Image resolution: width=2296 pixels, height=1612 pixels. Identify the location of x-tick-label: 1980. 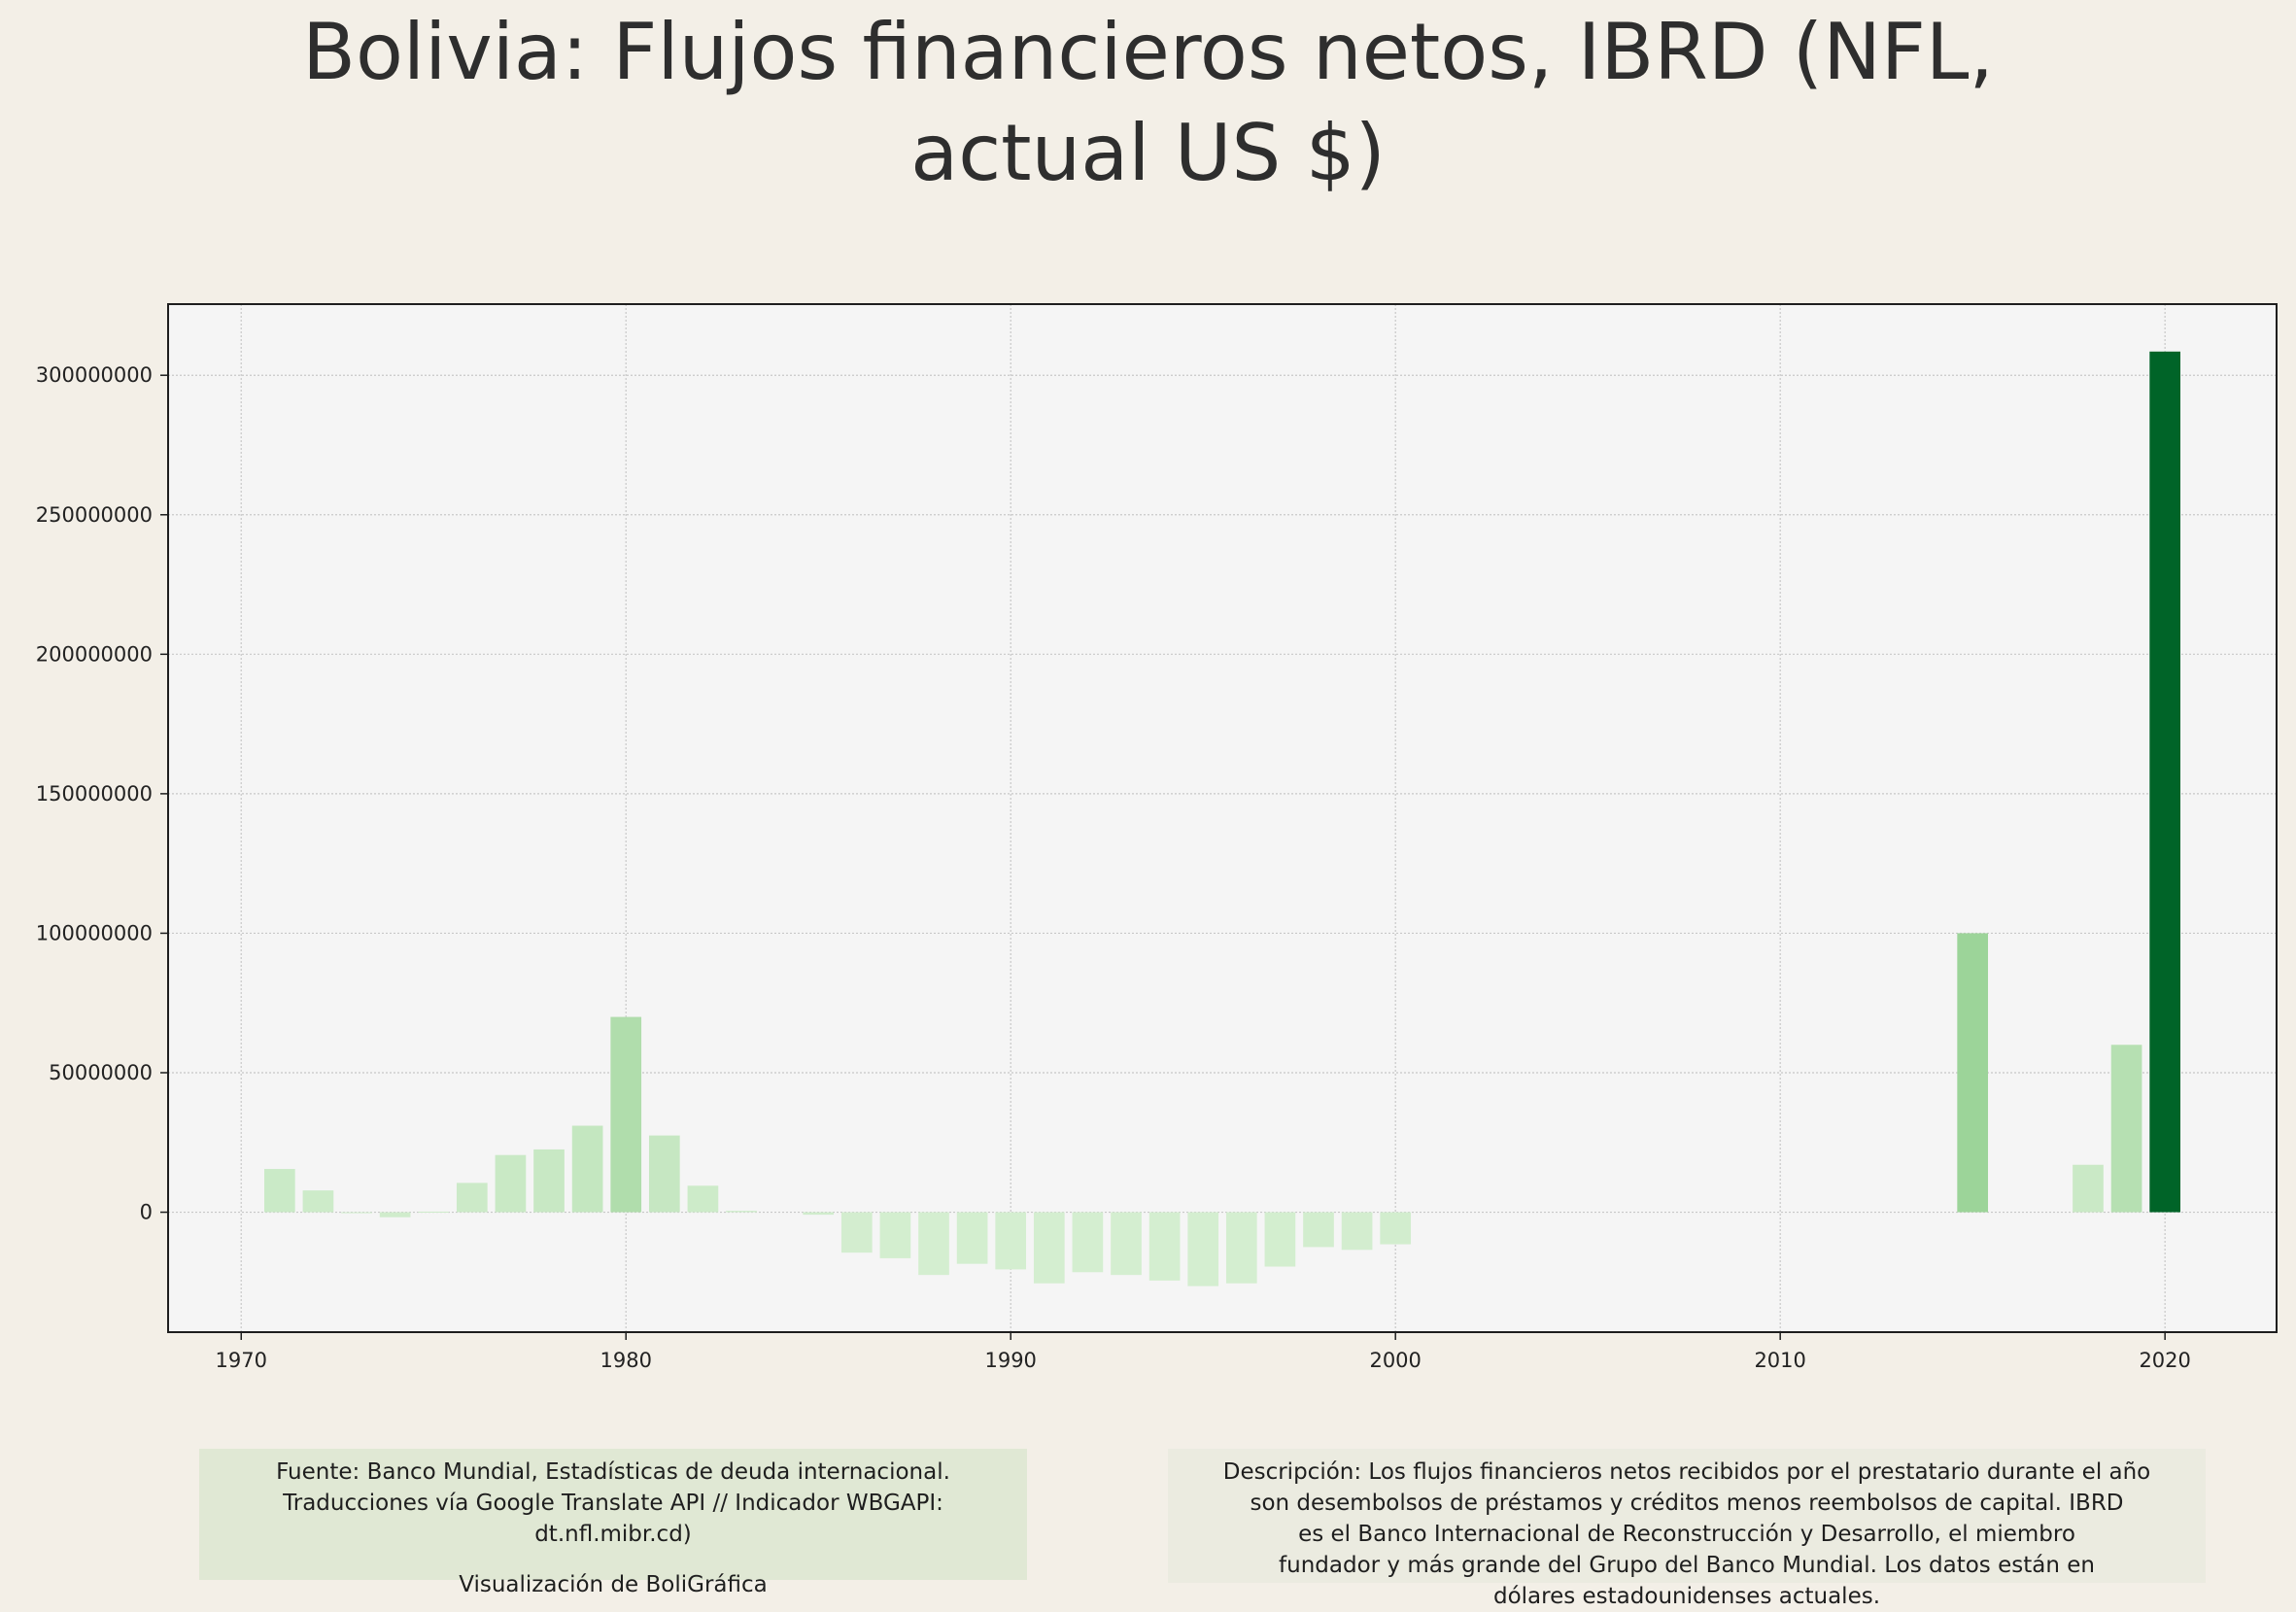
(625, 1360).